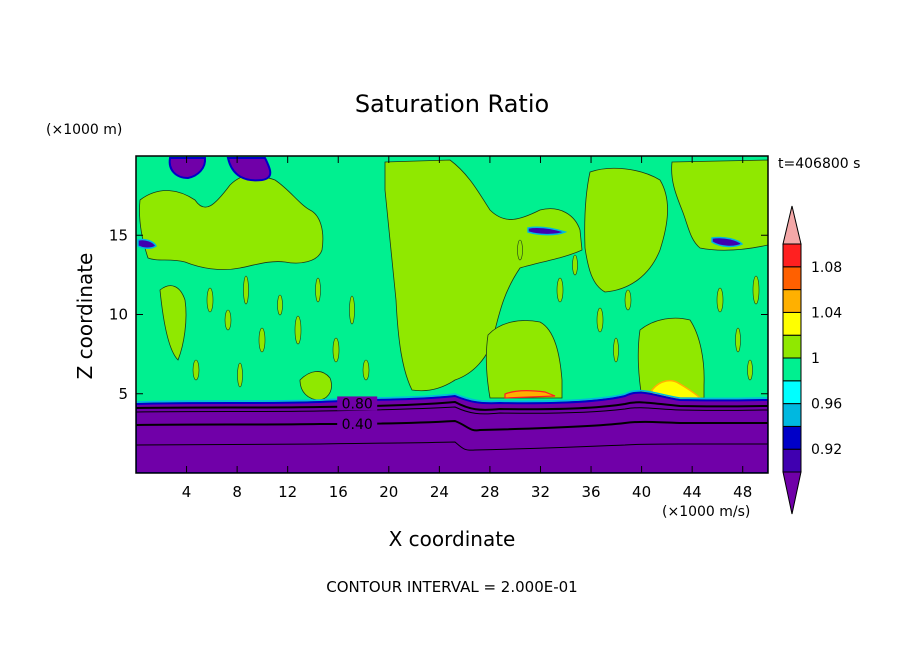  What do you see at coordinates (641, 492) in the screenshot?
I see `x-tick-label: 40` at bounding box center [641, 492].